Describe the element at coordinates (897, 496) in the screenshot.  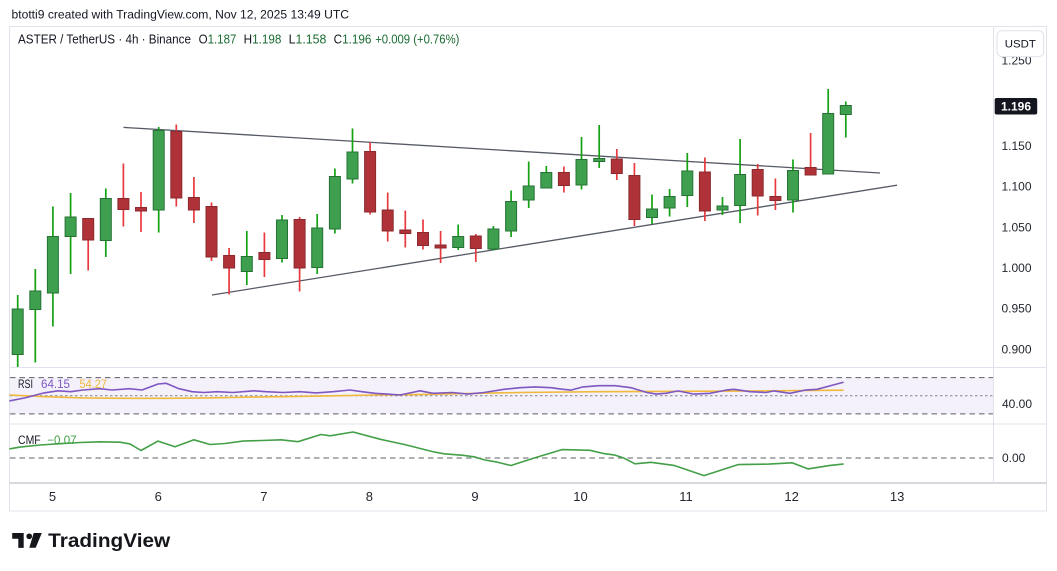
I see `svg-text: 13` at that location.